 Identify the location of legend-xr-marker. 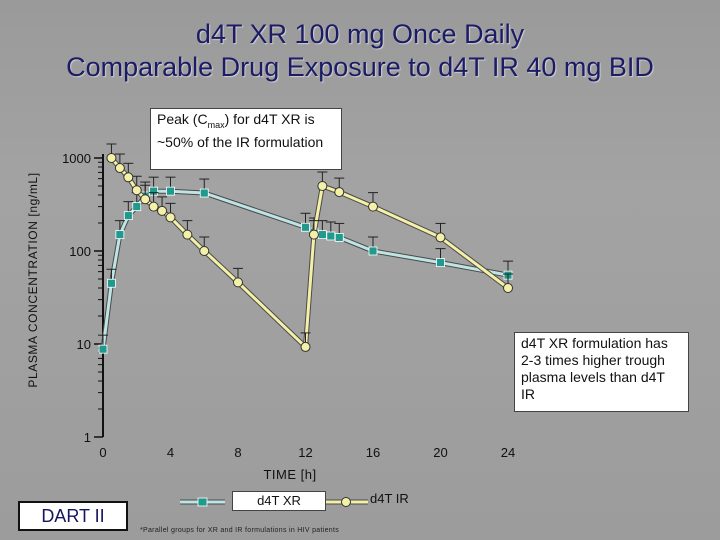
(202, 502).